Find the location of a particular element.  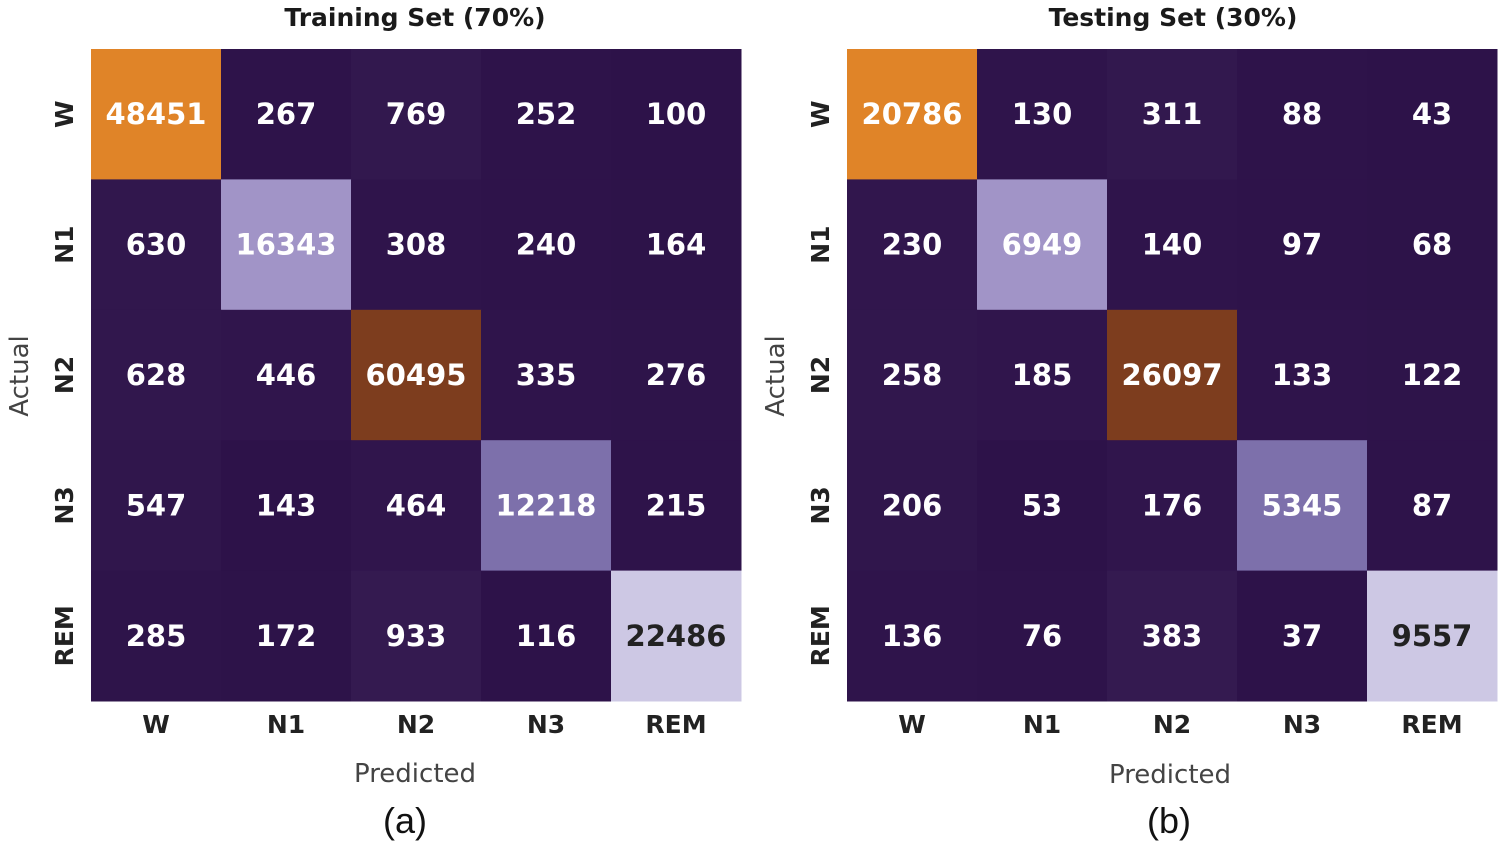

cell-value-label: 22486 is located at coordinates (676, 636).